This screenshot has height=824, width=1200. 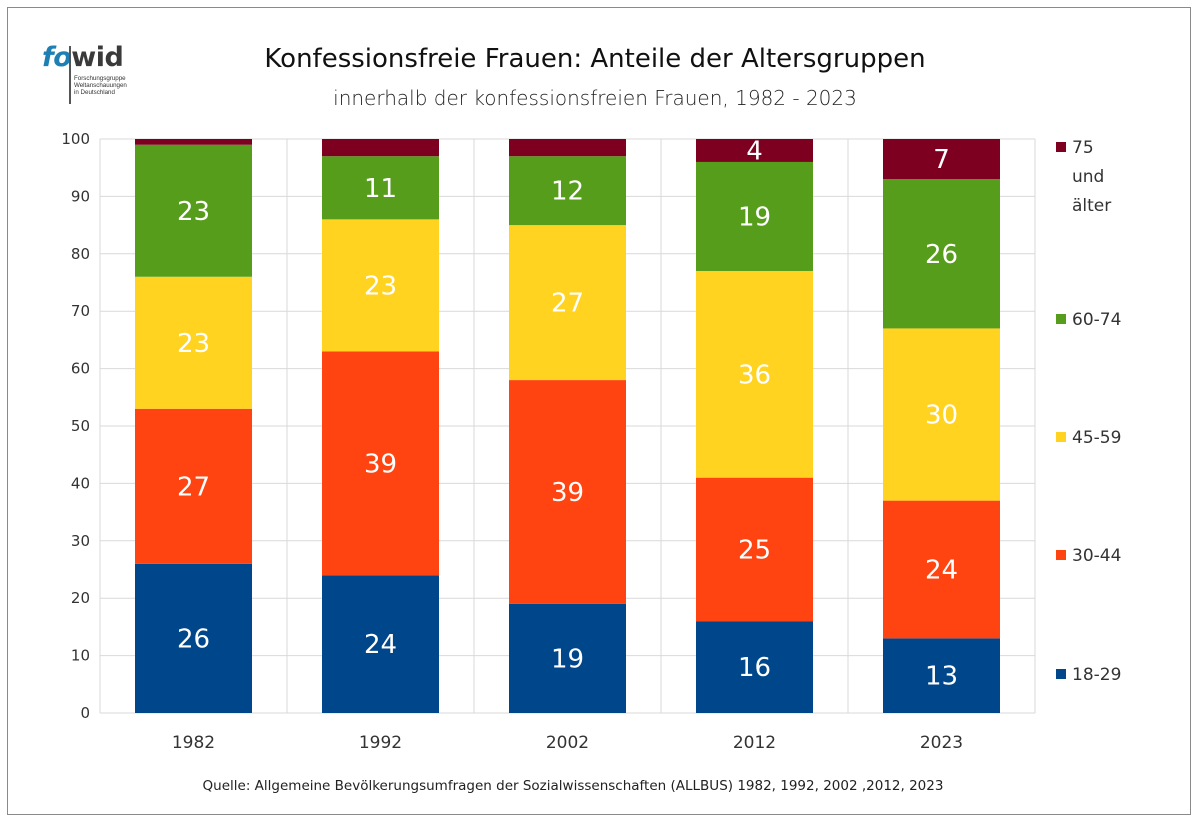 What do you see at coordinates (75, 139) in the screenshot?
I see `y-tick-label: 100` at bounding box center [75, 139].